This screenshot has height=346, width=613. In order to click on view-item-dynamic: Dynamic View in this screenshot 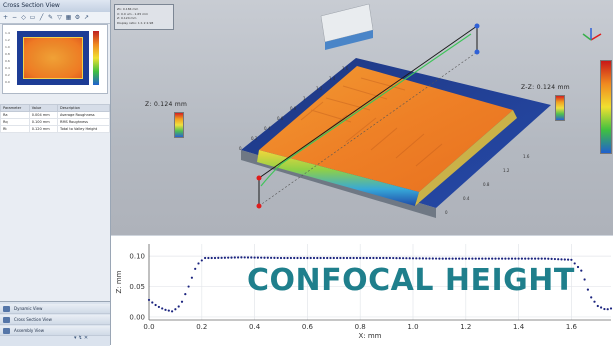, I will do `click(55, 309)`.